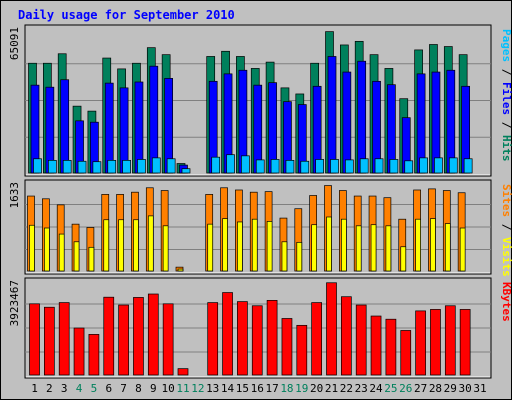  What do you see at coordinates (506, 230) in the screenshot?
I see `panel-middle-legend: Sites / Visits` at bounding box center [506, 230].